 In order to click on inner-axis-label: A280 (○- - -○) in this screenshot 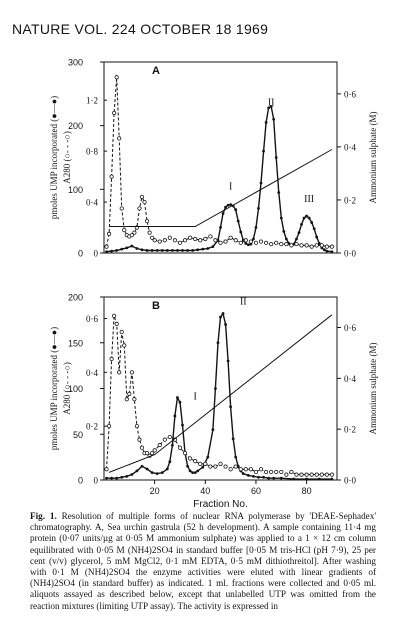, I will do `click(67, 388)`.